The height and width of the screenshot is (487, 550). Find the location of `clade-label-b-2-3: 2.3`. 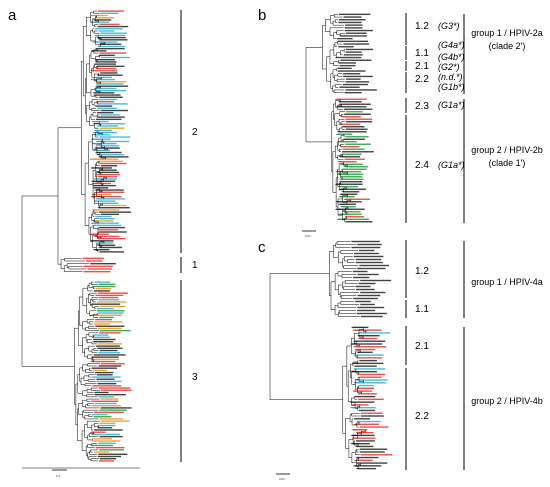

clade-label-b-2-3: 2.3 is located at coordinates (422, 106).